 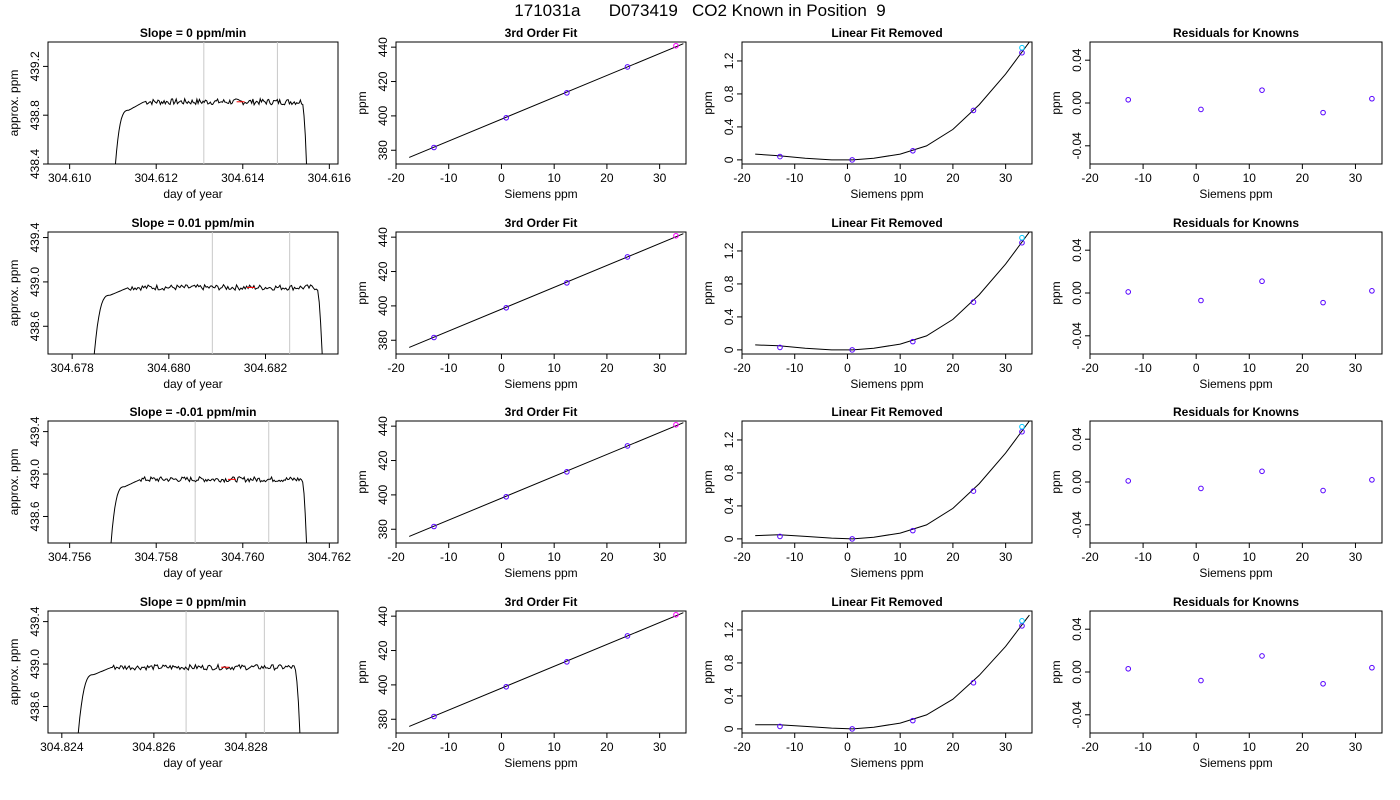 I want to click on panel-title: Slope = 0.01 ppm/min, so click(x=192, y=223).